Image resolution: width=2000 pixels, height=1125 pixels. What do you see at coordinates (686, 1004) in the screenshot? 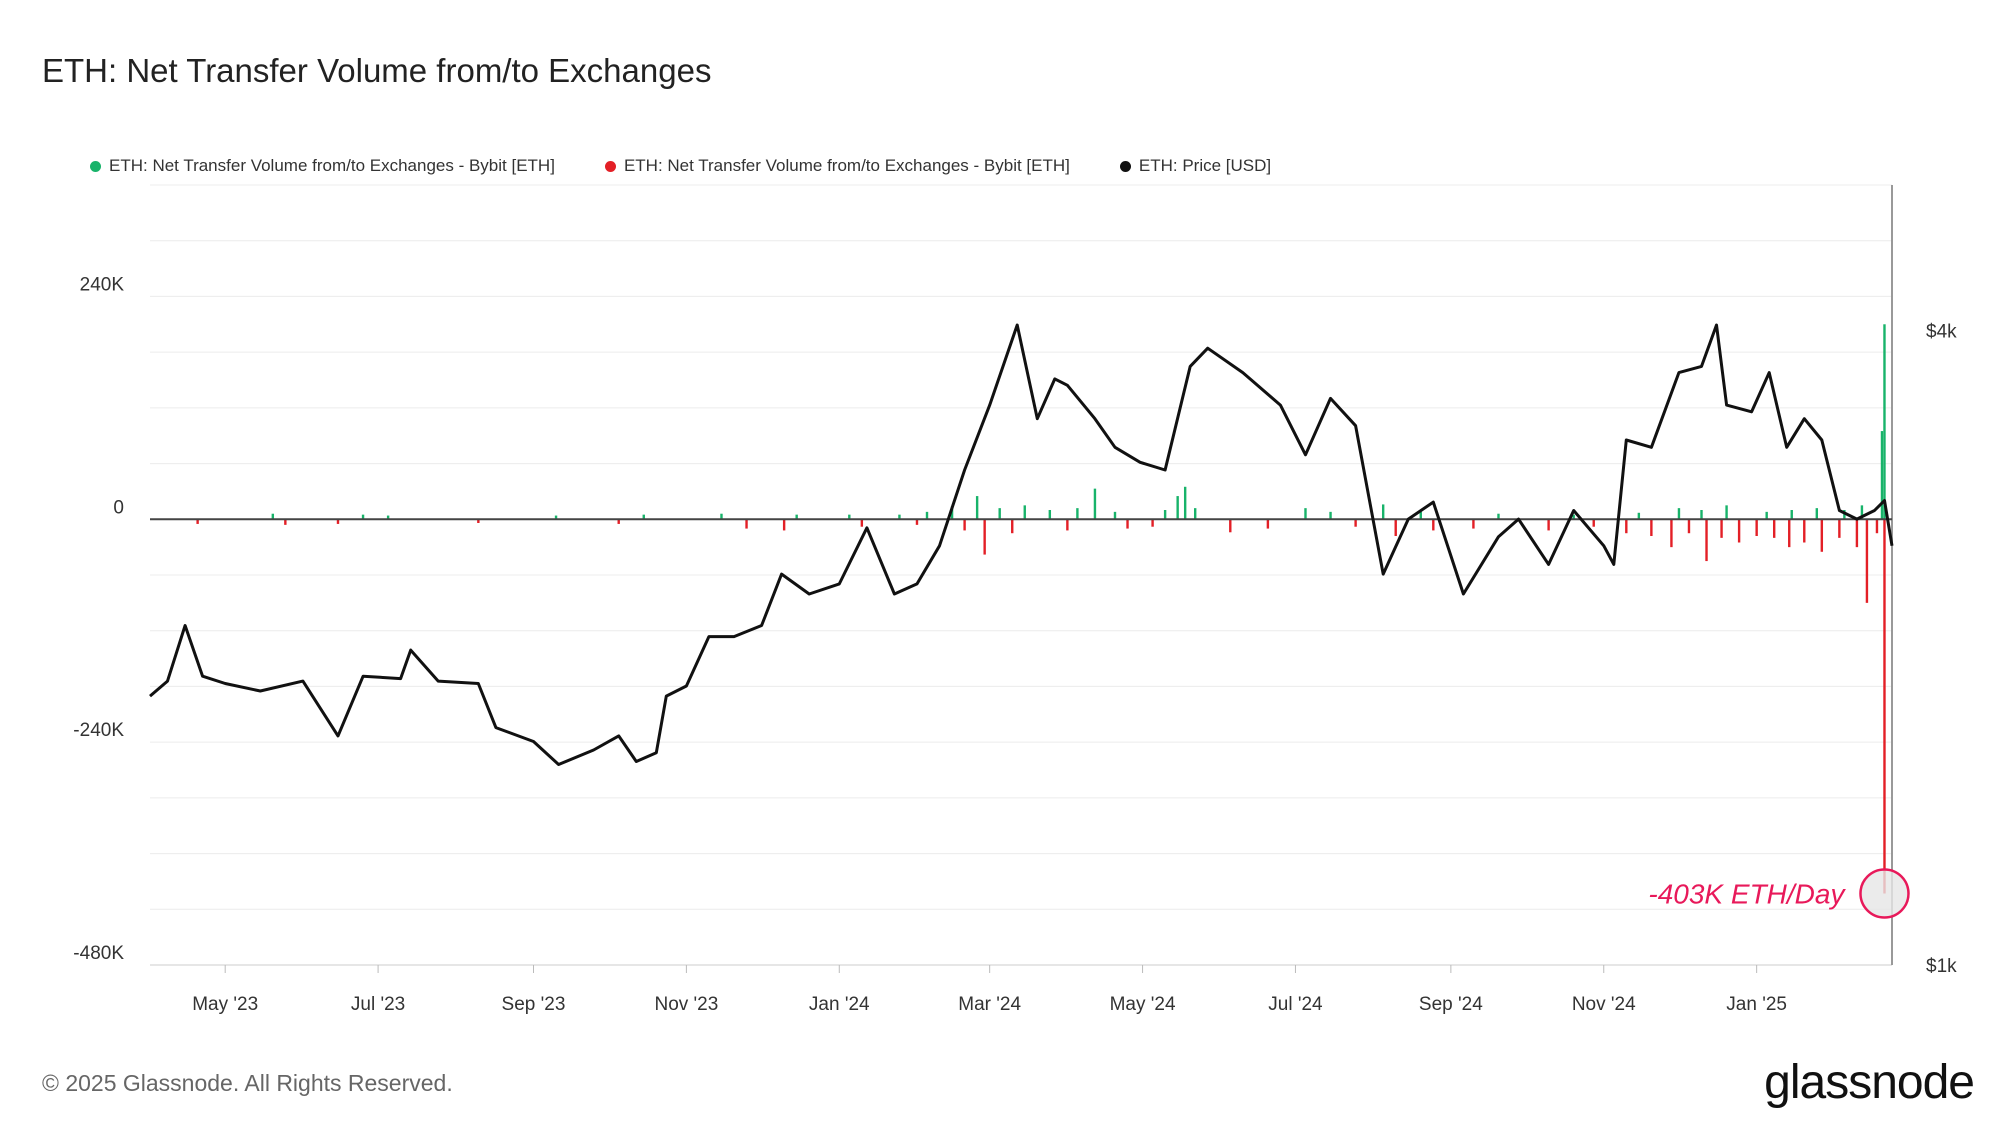
I see `x-tick-label: Nov '23` at bounding box center [686, 1004].